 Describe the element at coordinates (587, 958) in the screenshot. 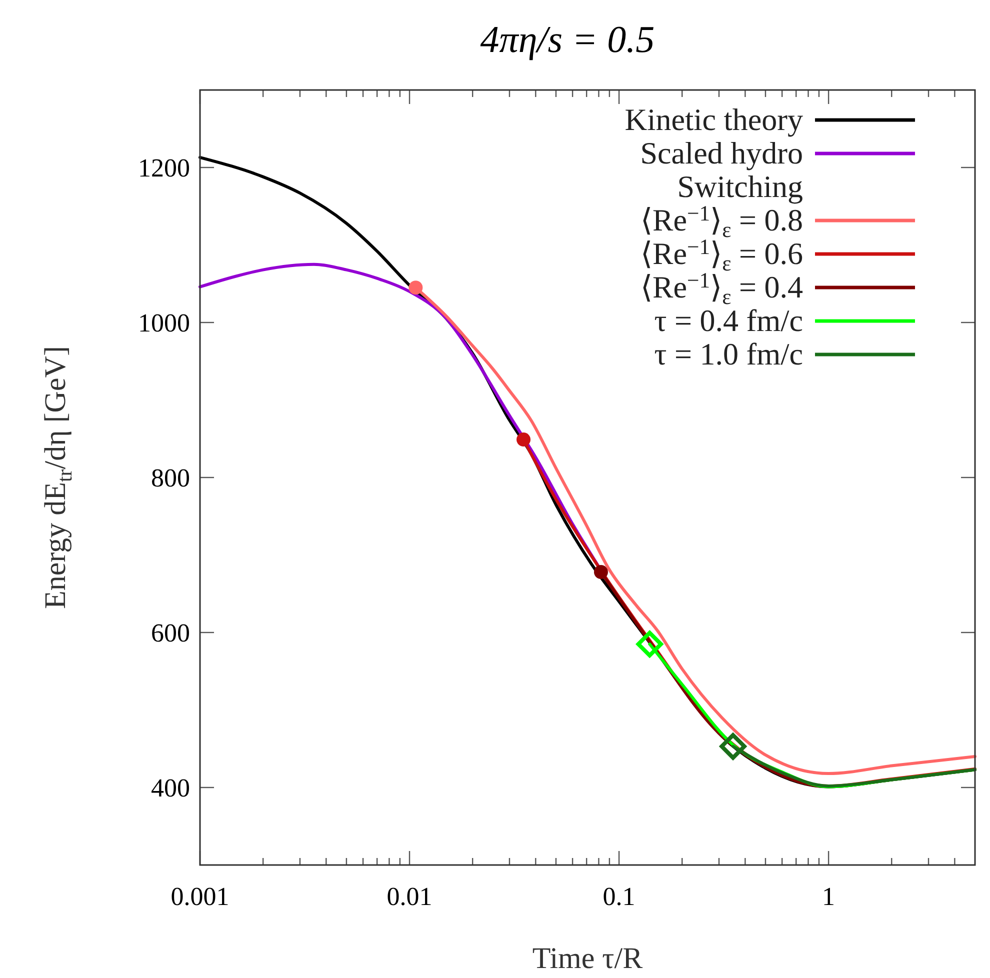

I see `x-axis-title: Time τ/R` at that location.